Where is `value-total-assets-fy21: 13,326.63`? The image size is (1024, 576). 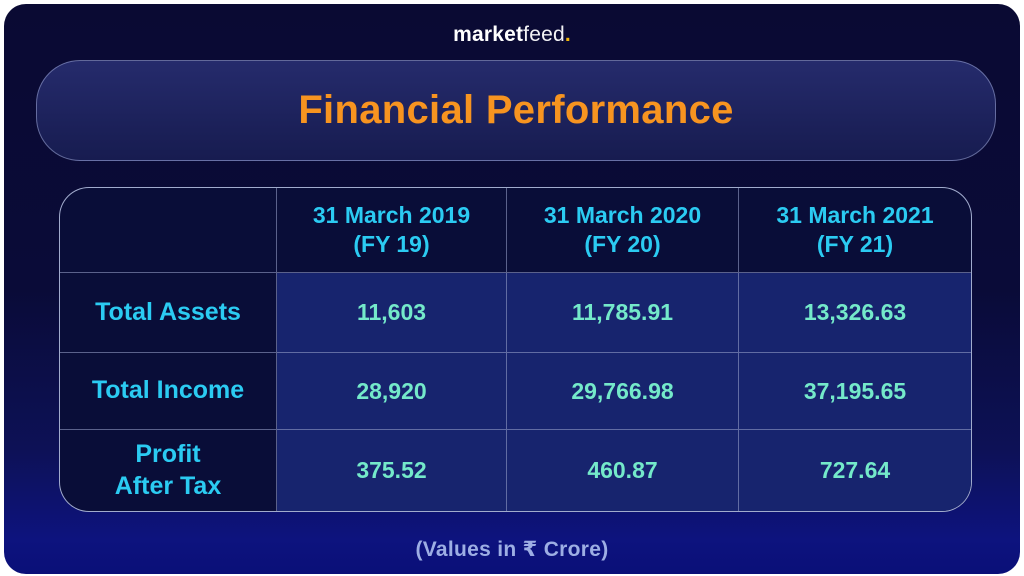 value-total-assets-fy21: 13,326.63 is located at coordinates (855, 313).